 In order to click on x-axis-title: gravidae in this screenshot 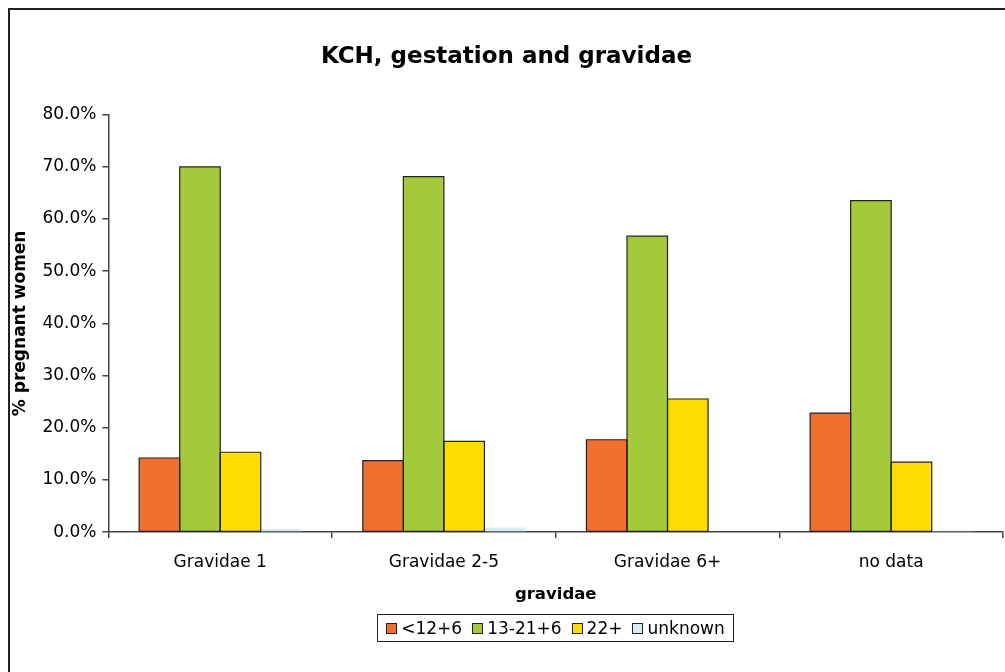, I will do `click(555, 594)`.